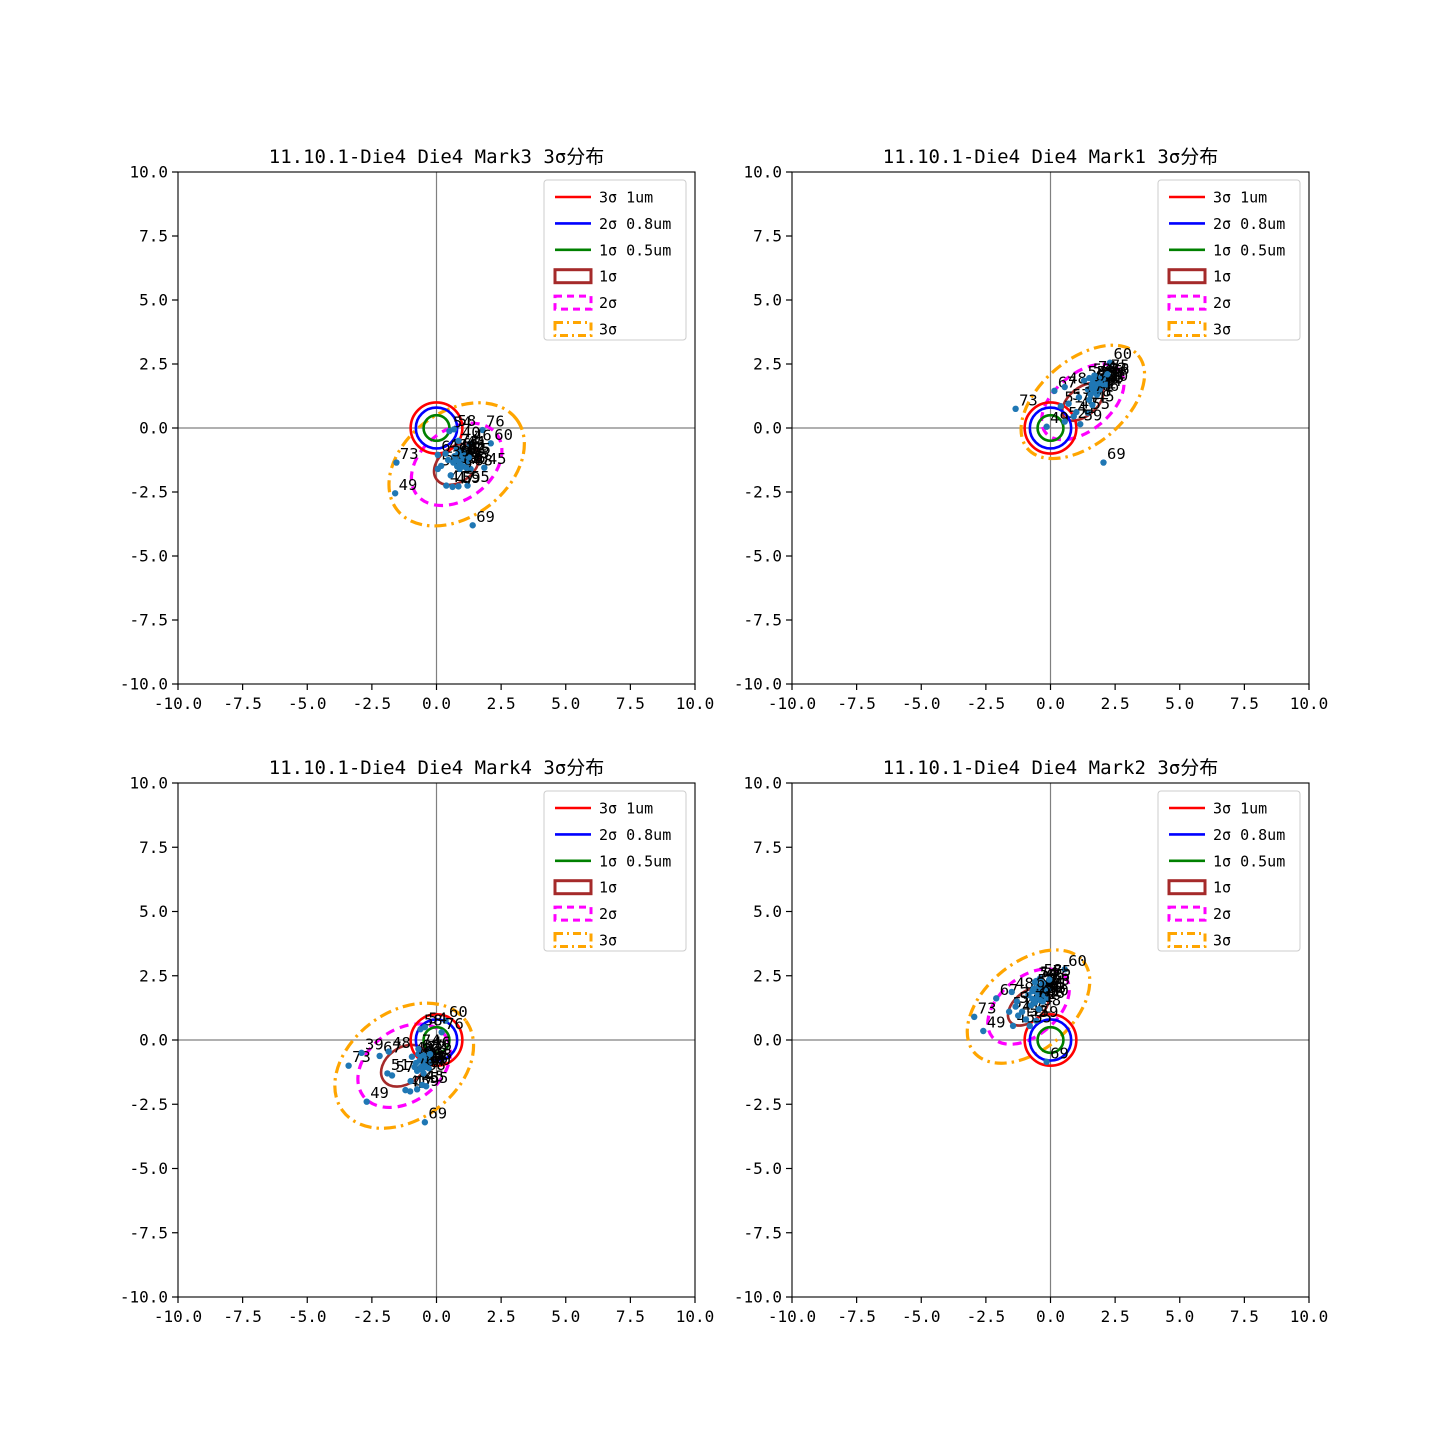 This screenshot has width=1451, height=1455. What do you see at coordinates (856, 1316) in the screenshot?
I see `x-tick-label: -7.5` at bounding box center [856, 1316].